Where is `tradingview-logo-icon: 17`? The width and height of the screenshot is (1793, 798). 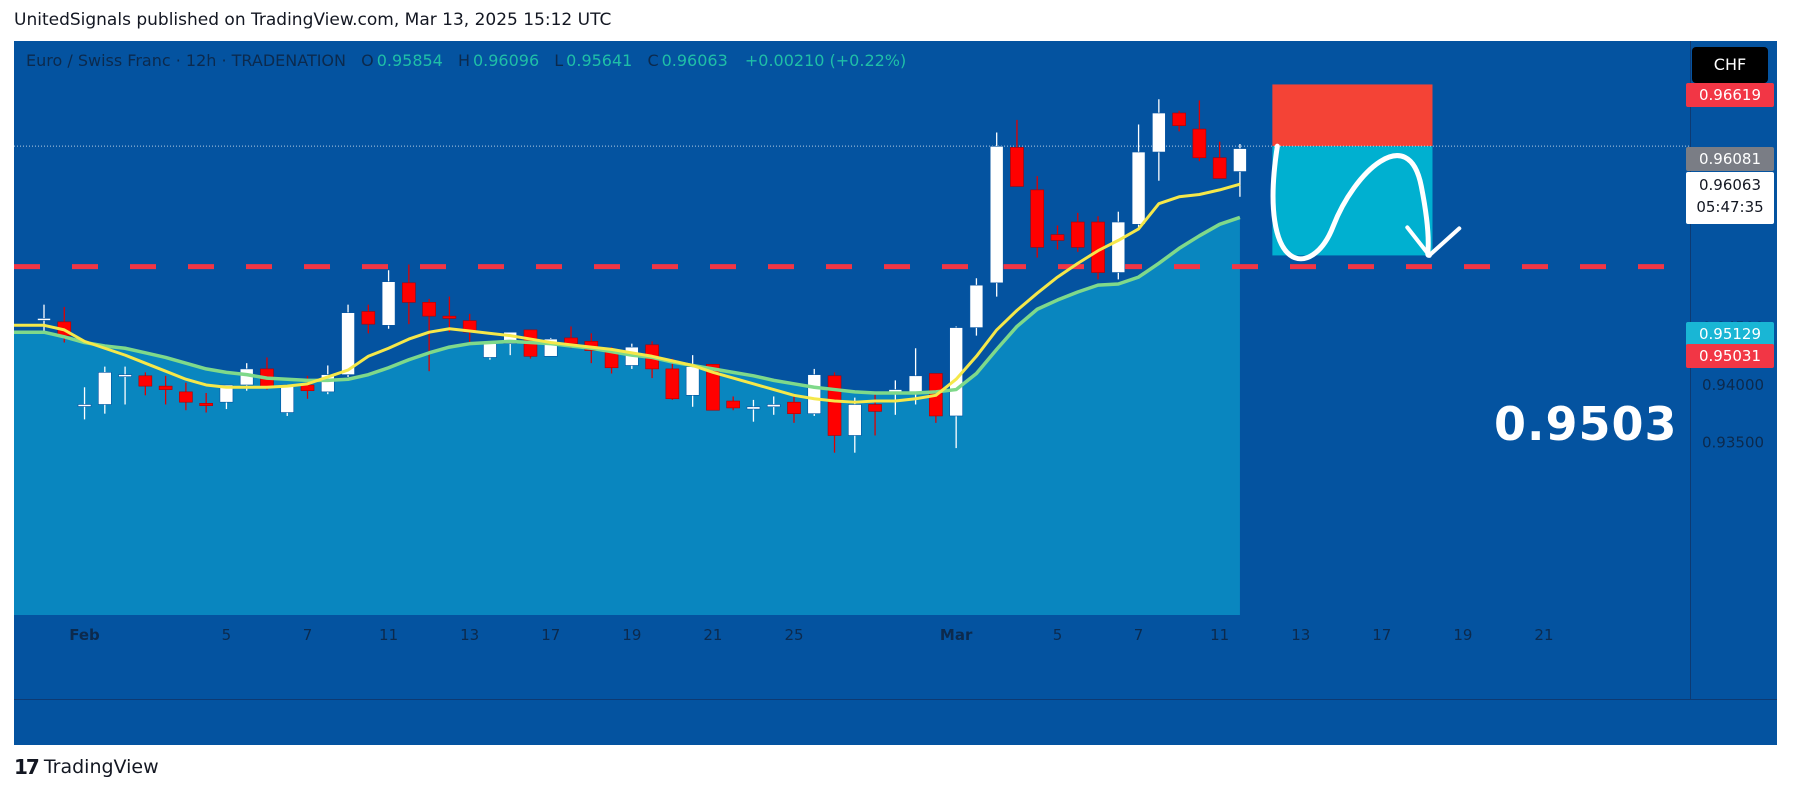
tradingview-logo-icon: 17 is located at coordinates (27, 767).